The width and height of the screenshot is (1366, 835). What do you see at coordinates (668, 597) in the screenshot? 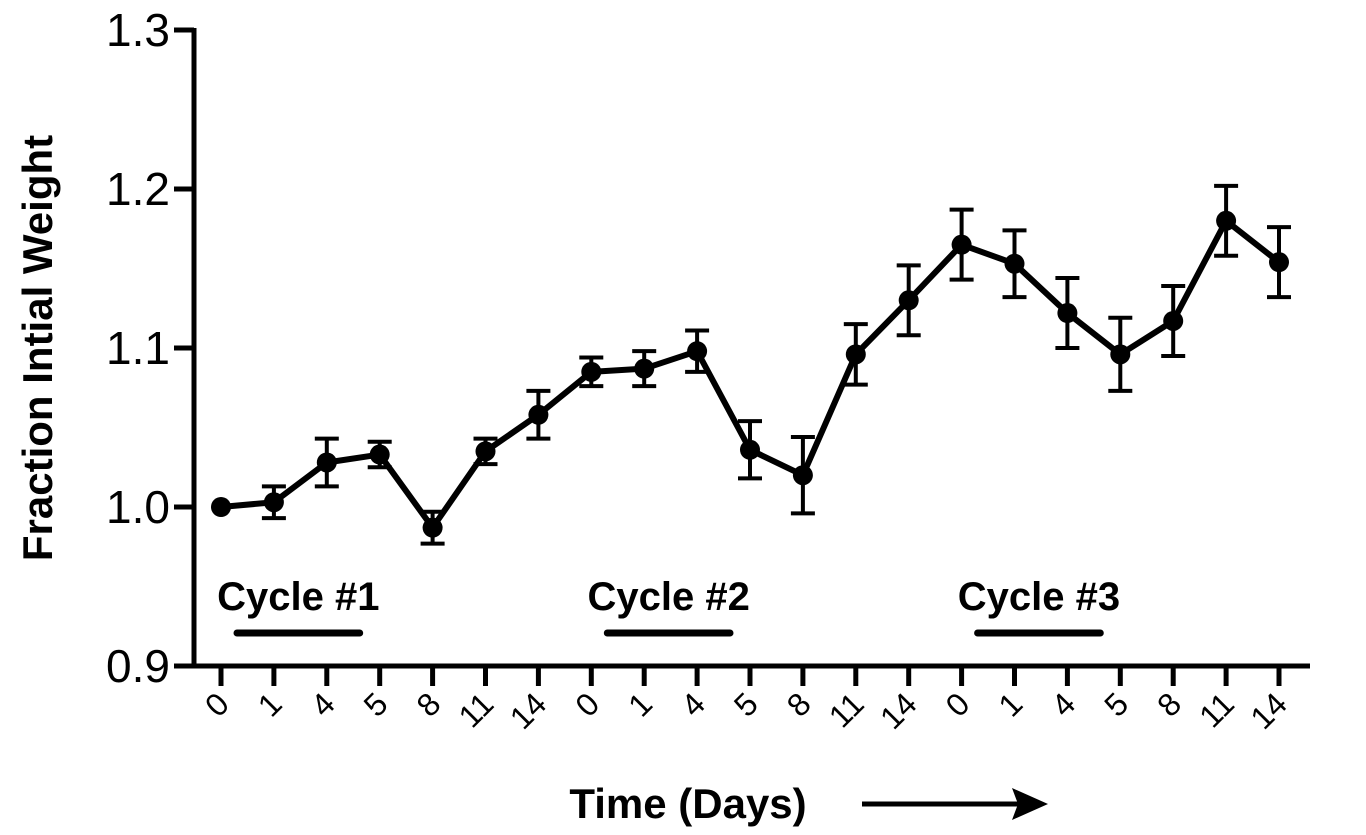
I see `cycle-label: Cycle #2` at bounding box center [668, 597].